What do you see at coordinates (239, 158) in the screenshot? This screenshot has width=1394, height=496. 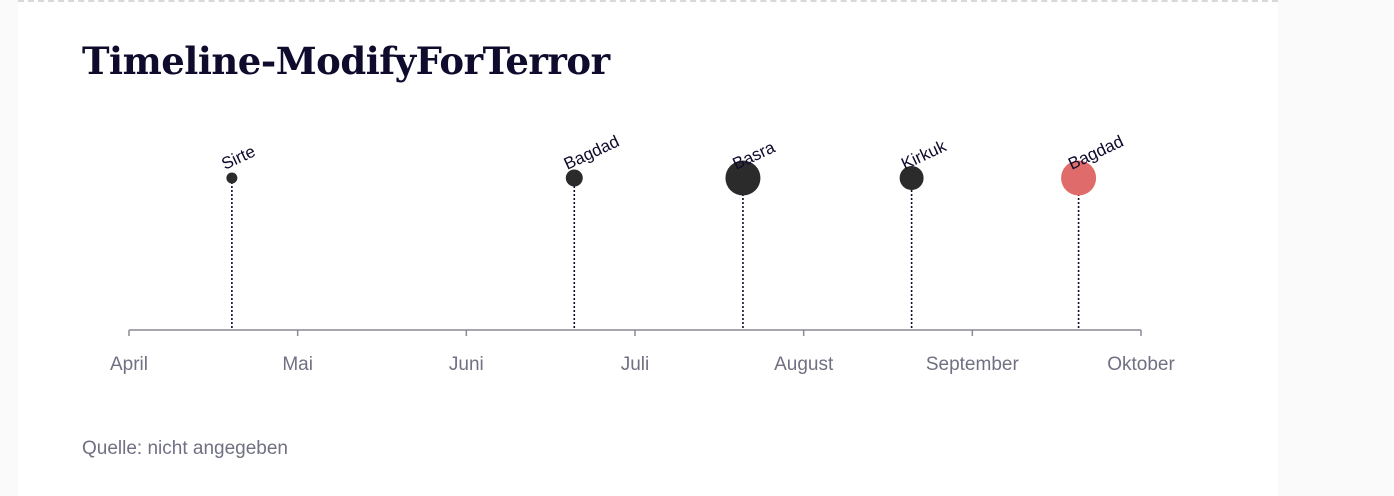 I see `event-label: Sirte` at bounding box center [239, 158].